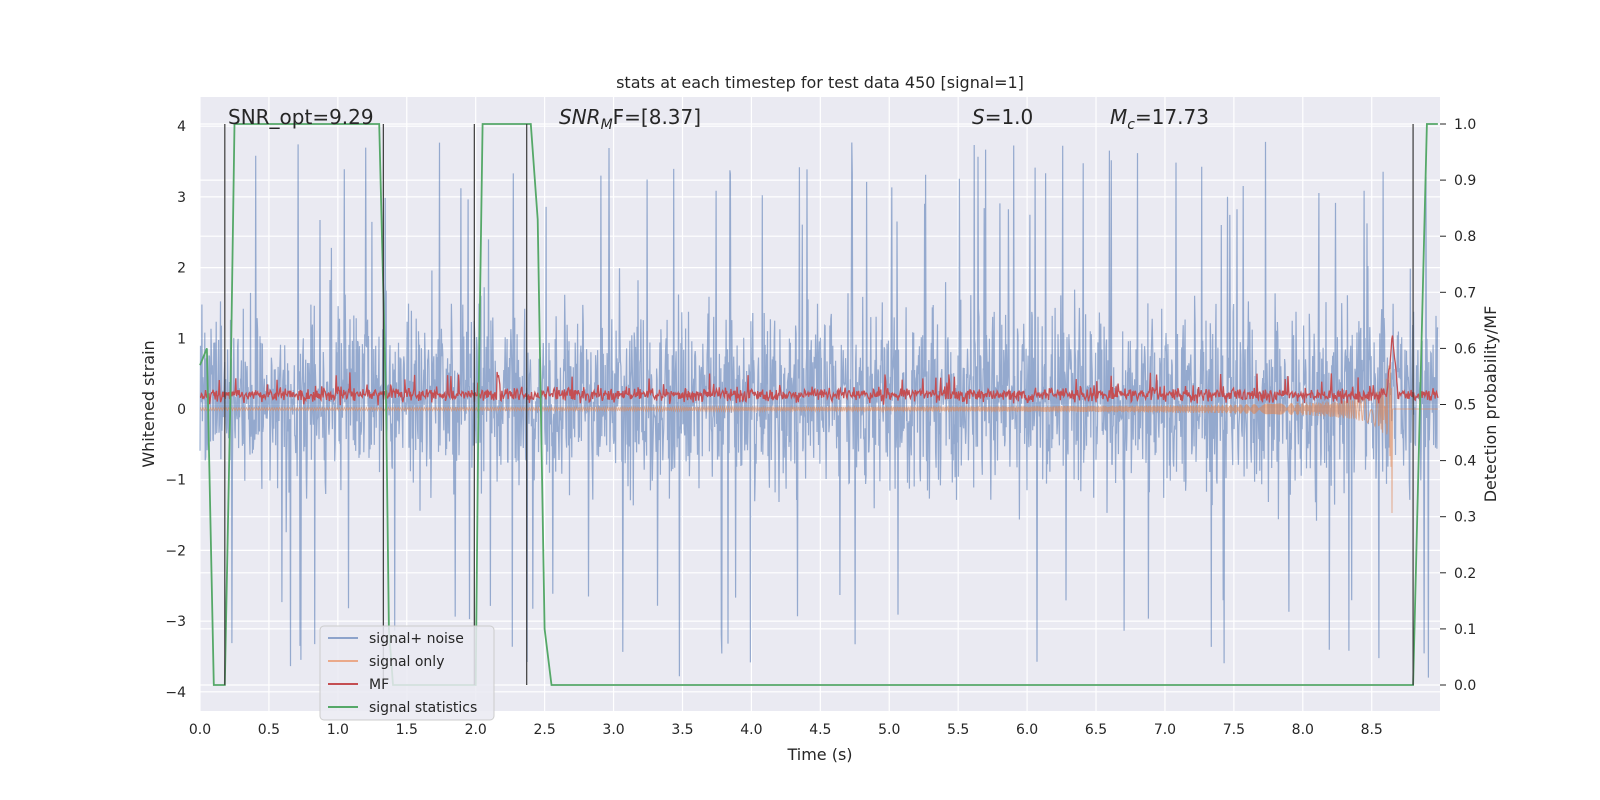 This screenshot has height=800, width=1600. Describe the element at coordinates (819, 754) in the screenshot. I see `x-axis-label: Time (s)` at that location.